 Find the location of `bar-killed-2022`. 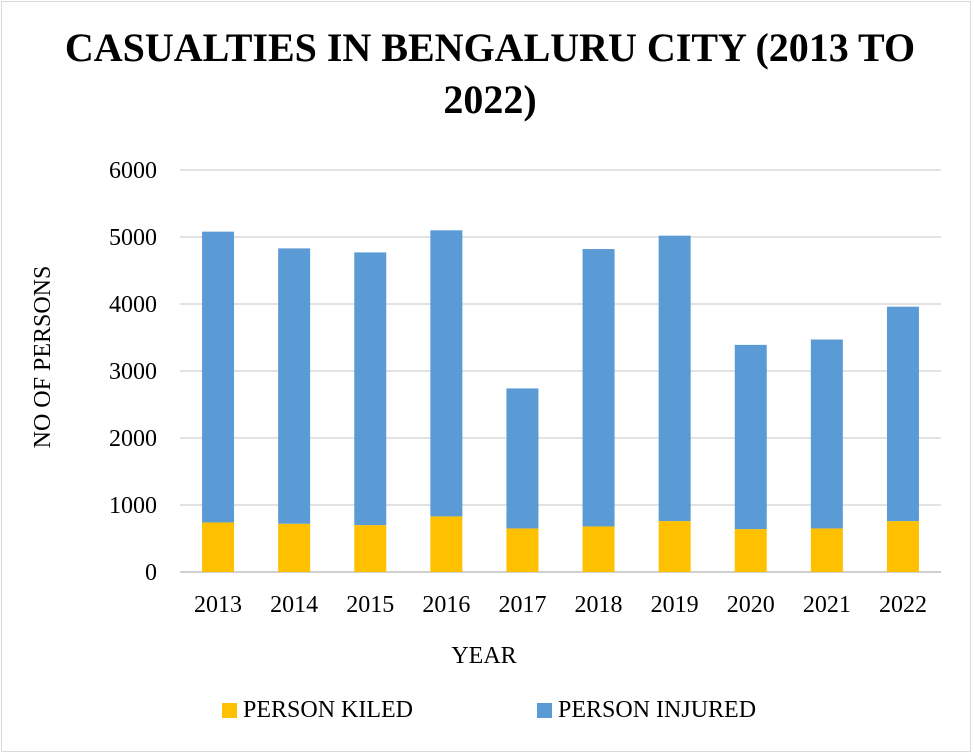

bar-killed-2022 is located at coordinates (902, 546).